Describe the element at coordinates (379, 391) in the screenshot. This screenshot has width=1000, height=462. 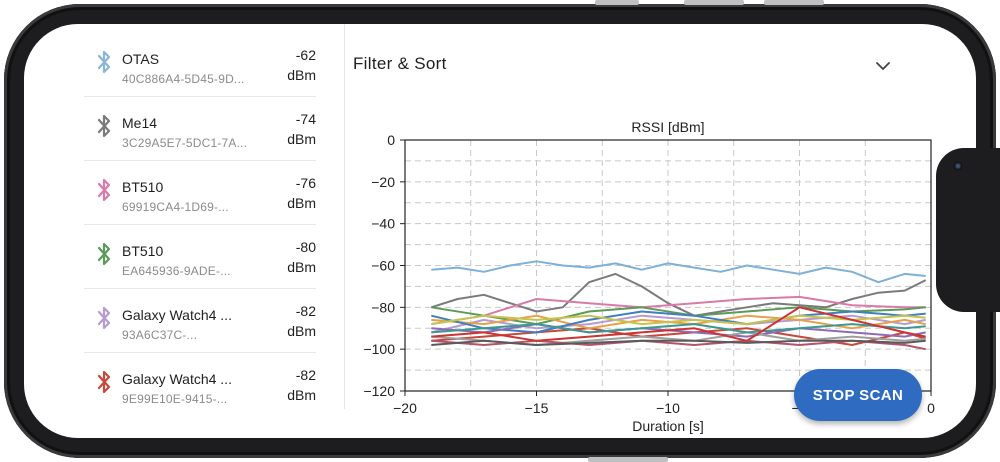
I see `y-tick-label: −120` at that location.